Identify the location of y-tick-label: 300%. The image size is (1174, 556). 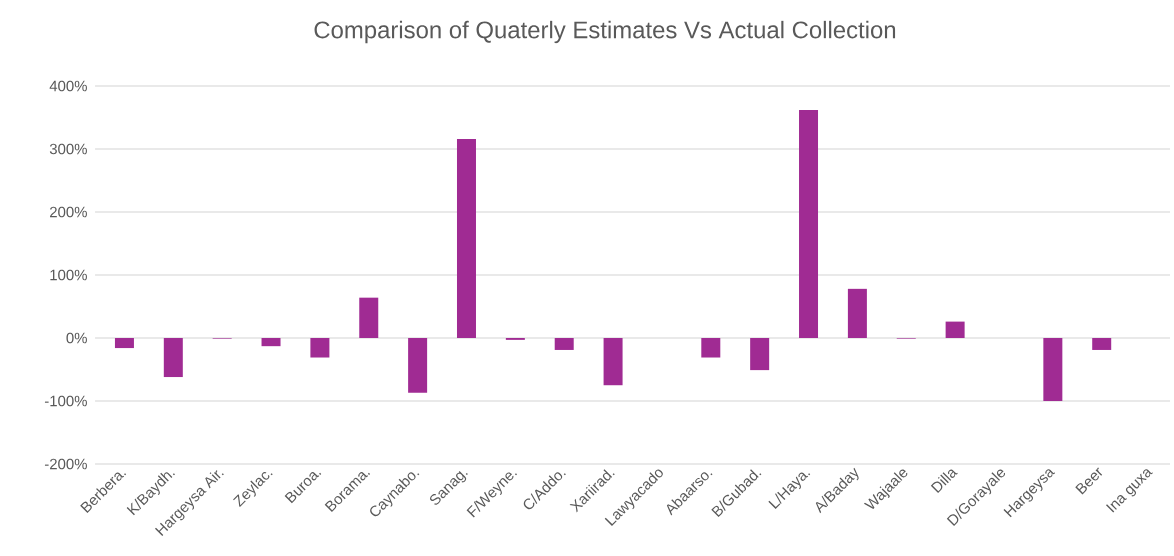
(68, 149).